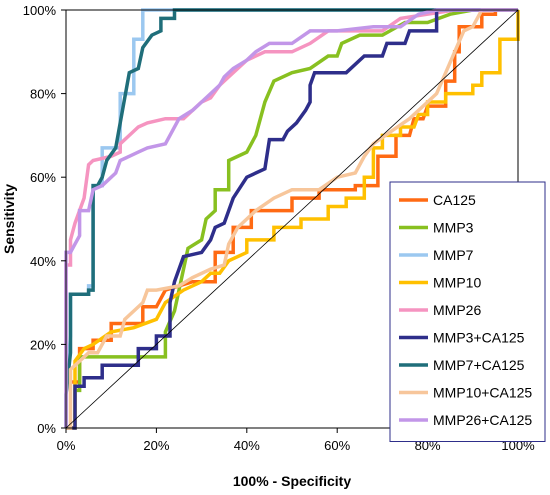 The height and width of the screenshot is (495, 550). Describe the element at coordinates (453, 255) in the screenshot. I see `legend-label: MMP7` at that location.